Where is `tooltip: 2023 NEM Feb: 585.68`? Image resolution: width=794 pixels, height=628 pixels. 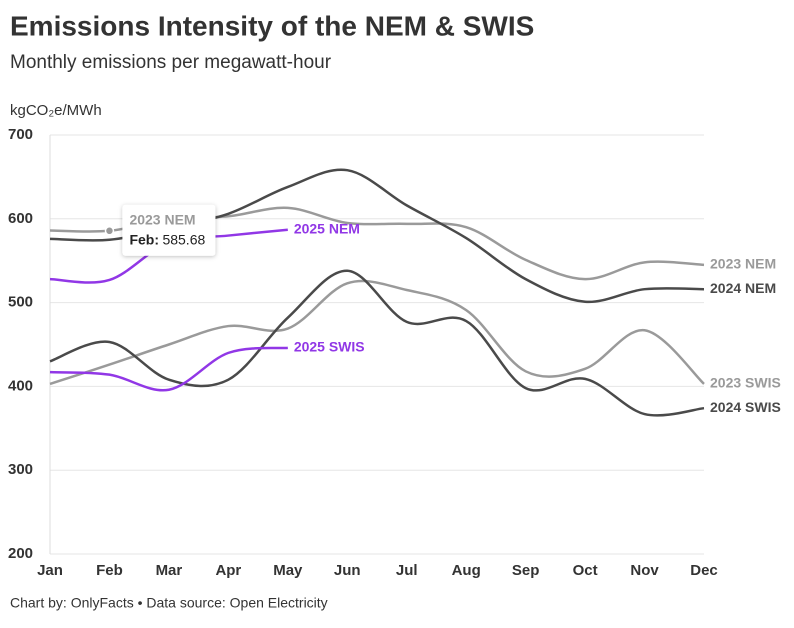 tooltip: 2023 NEM Feb: 585.68 is located at coordinates (160, 230).